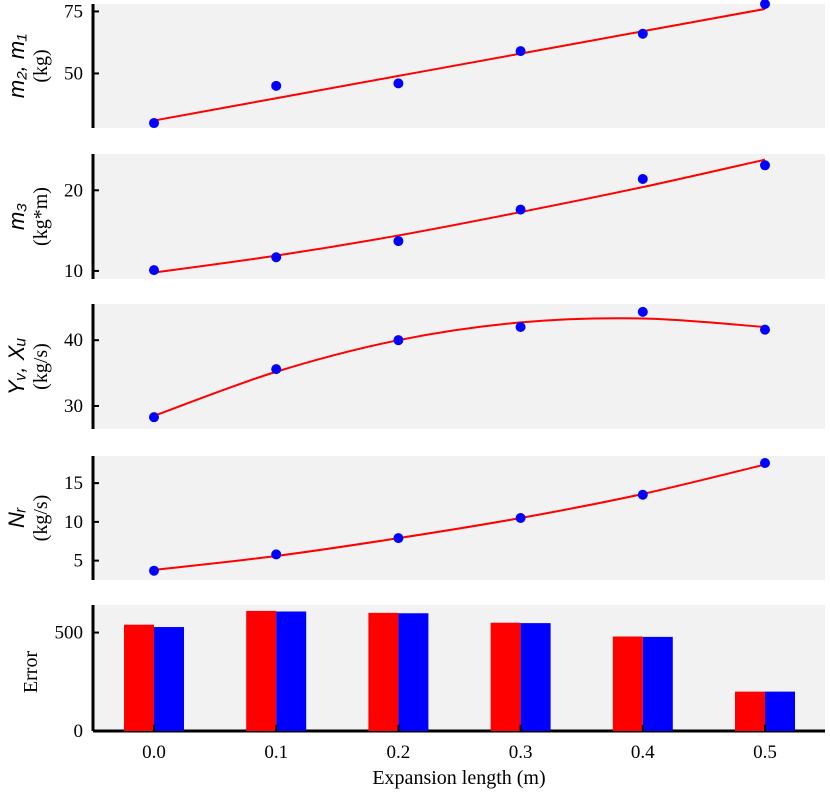  Describe the element at coordinates (41, 65) in the screenshot. I see `y-axis-unit: (kg)` at that location.